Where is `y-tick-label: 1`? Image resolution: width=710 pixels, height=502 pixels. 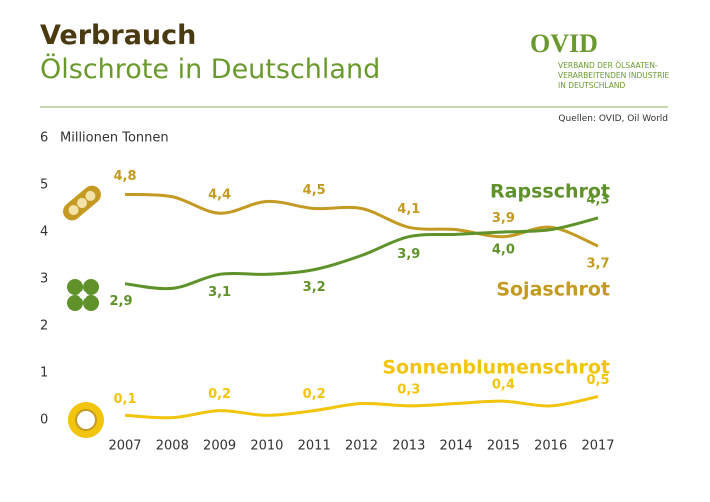 y-tick-label: 1 is located at coordinates (44, 373).